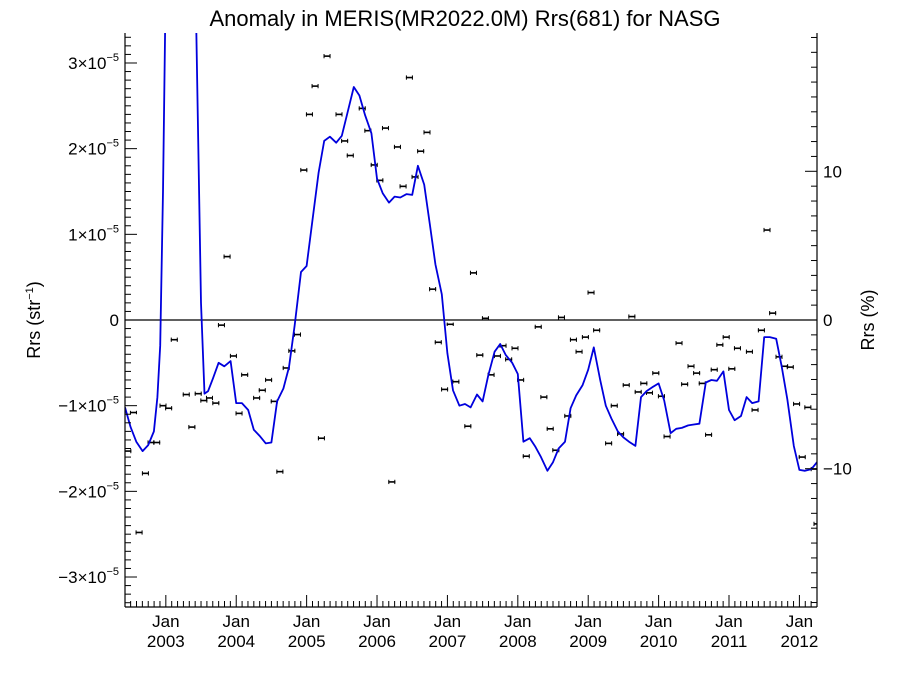 The image size is (900, 675). I want to click on y-left-tick-label: 3×10⁻⁵, so click(93, 62).